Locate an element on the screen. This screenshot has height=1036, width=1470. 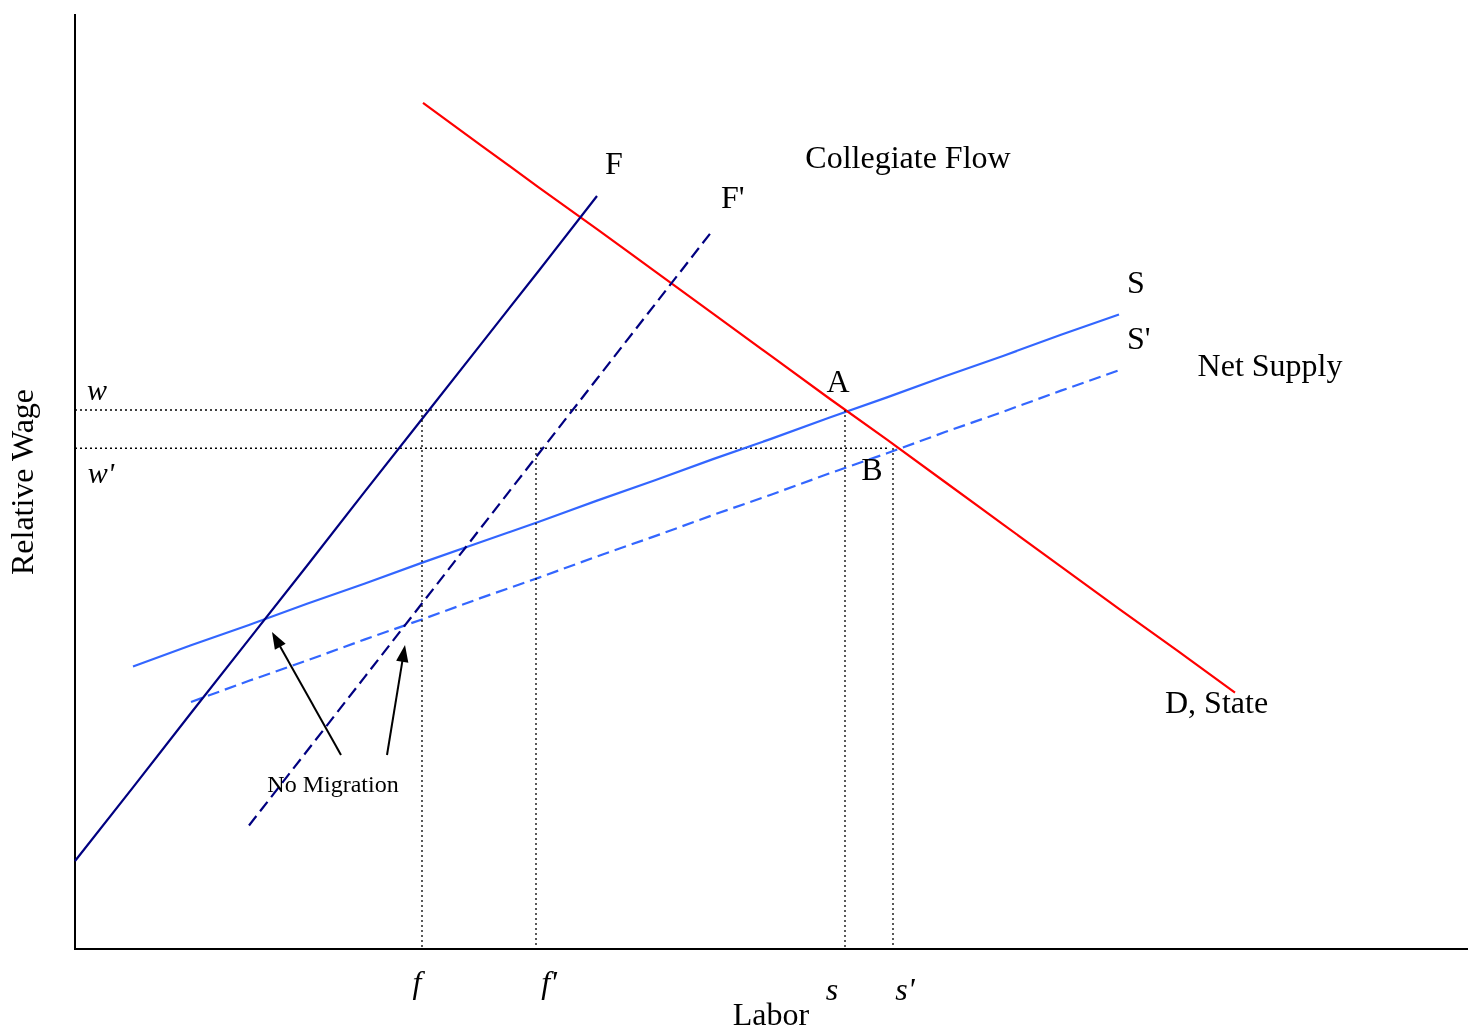
annotation: w' is located at coordinates (101, 472).